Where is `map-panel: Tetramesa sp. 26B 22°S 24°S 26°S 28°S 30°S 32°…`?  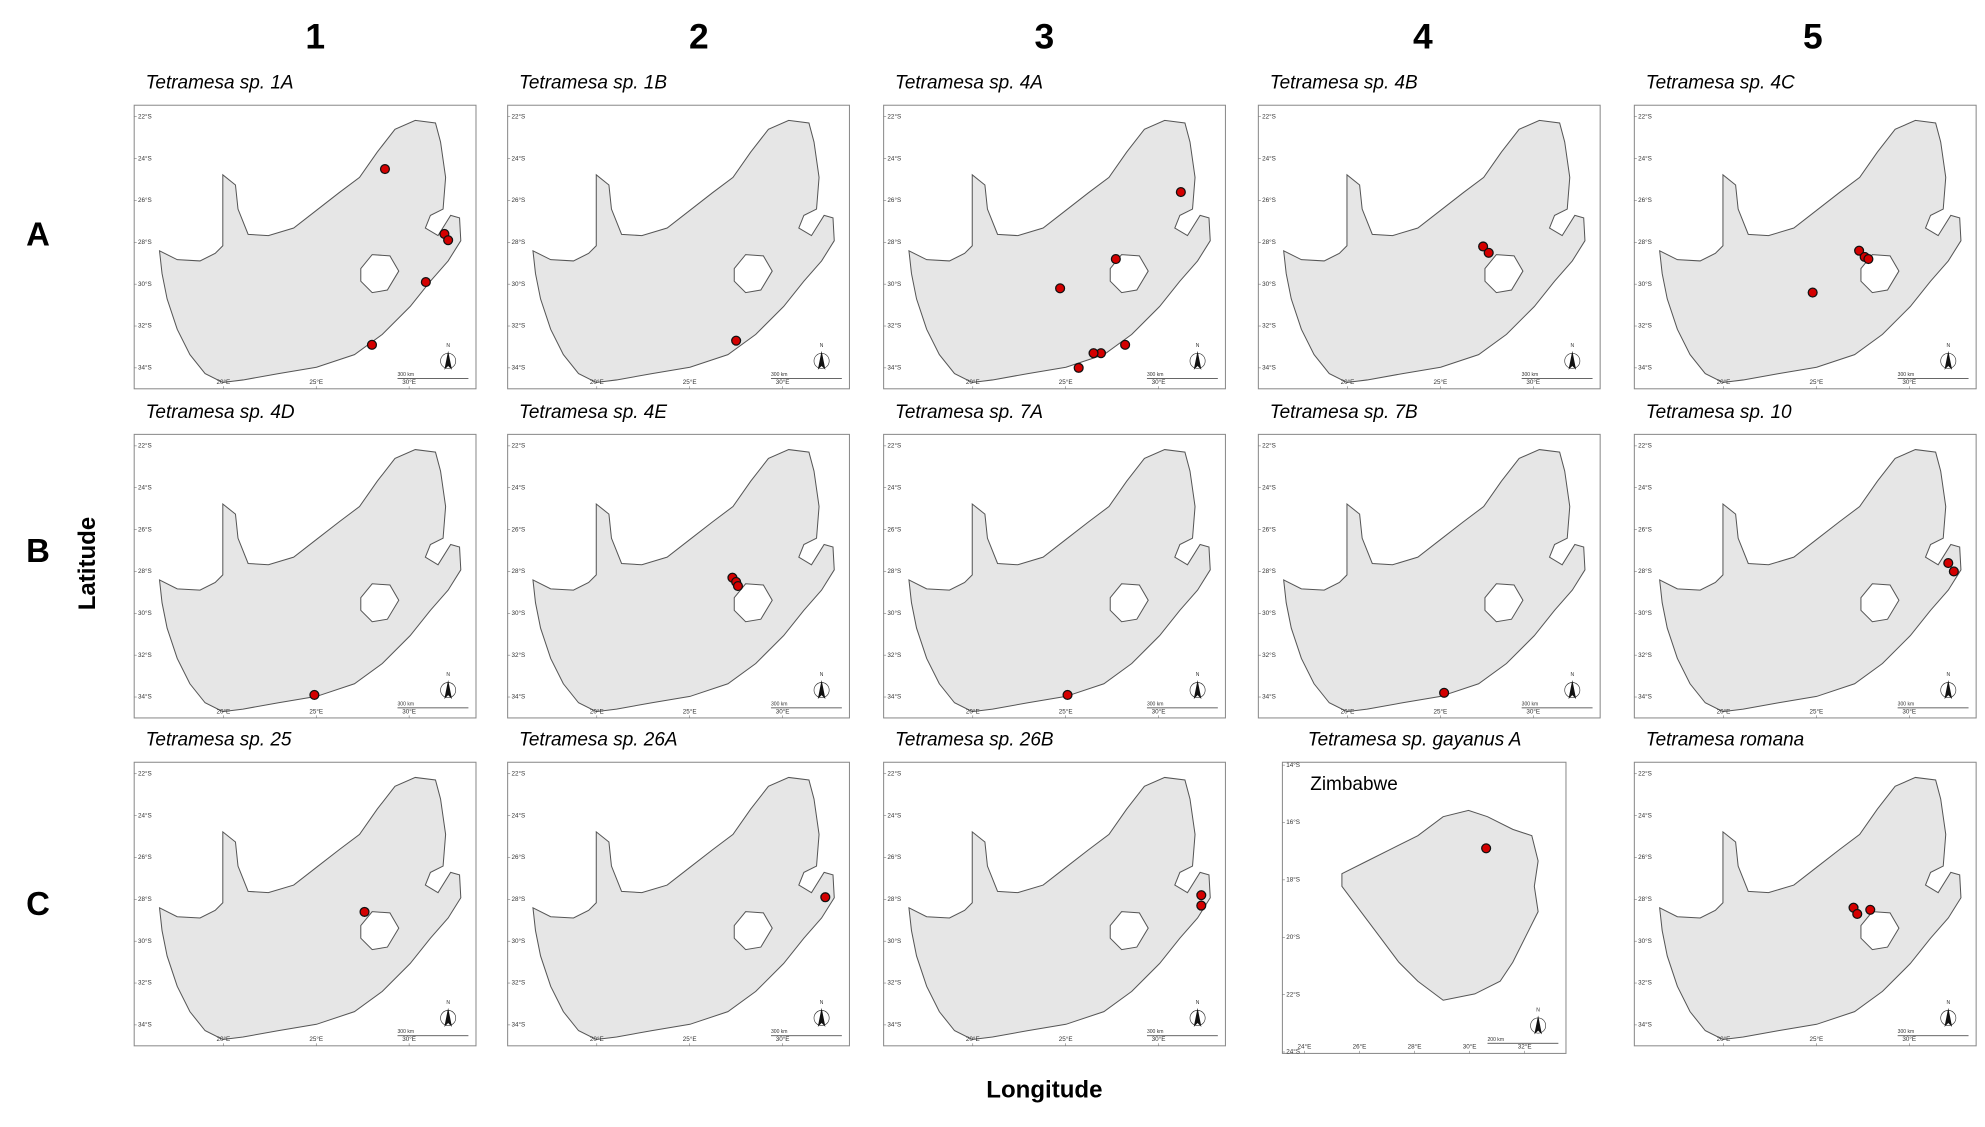
map-panel: Tetramesa sp. 26B 22°S 24°S 26°S 28°S 30°S 32°… is located at coordinates (1054, 888).